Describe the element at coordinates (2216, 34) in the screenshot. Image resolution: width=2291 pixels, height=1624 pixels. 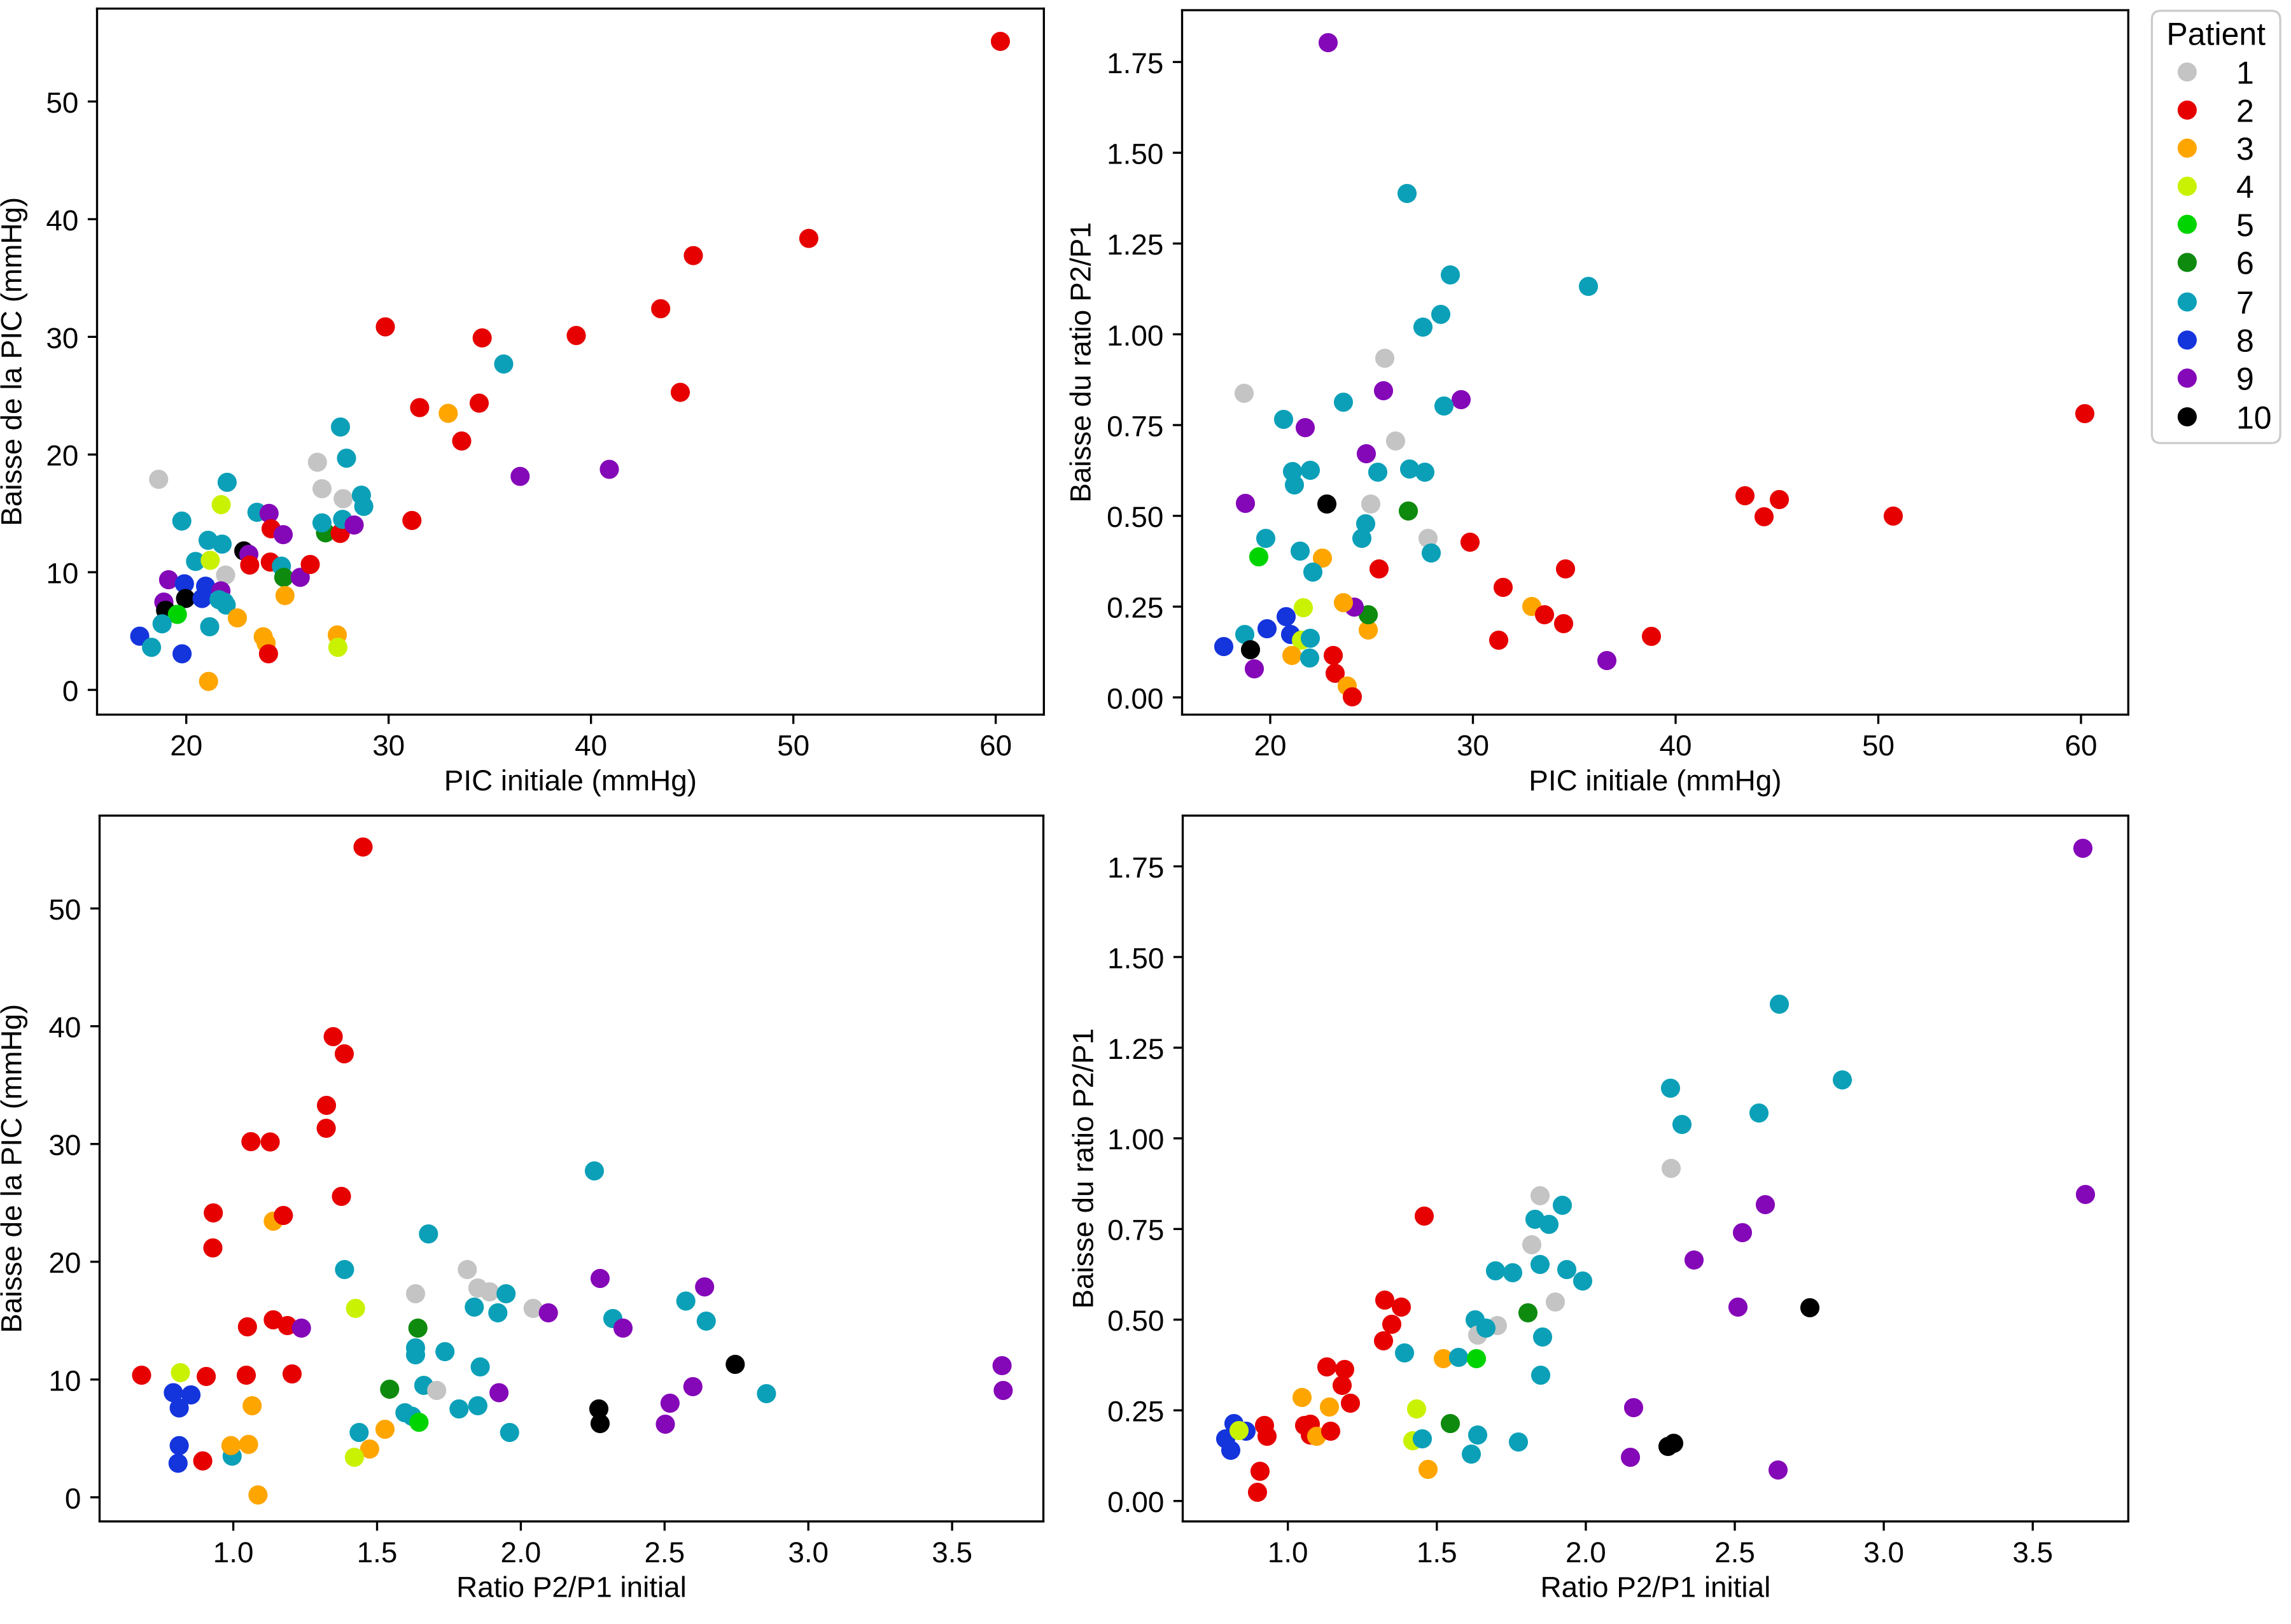
I see `svg-text: Patient` at that location.